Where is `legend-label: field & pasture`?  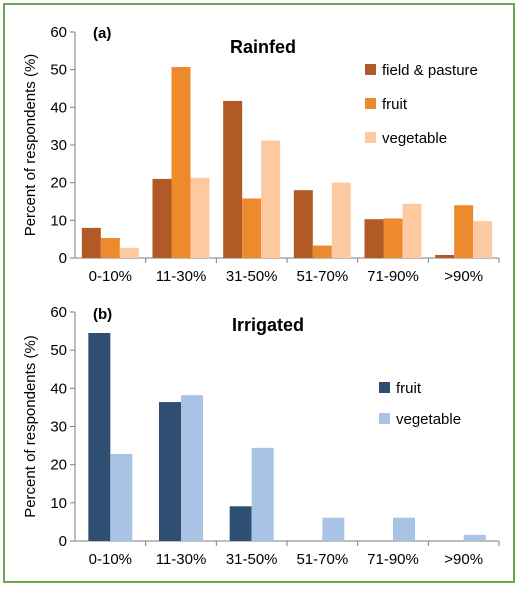 legend-label: field & pasture is located at coordinates (430, 70).